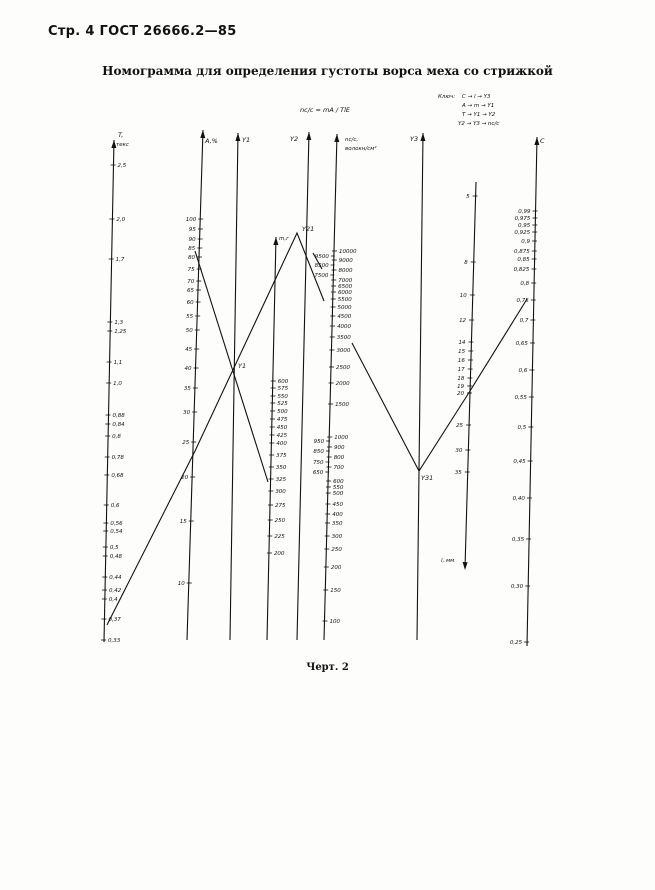 The height and width of the screenshot is (890, 655). I want to click on axis-n-tick-label: 7000, so click(345, 281).